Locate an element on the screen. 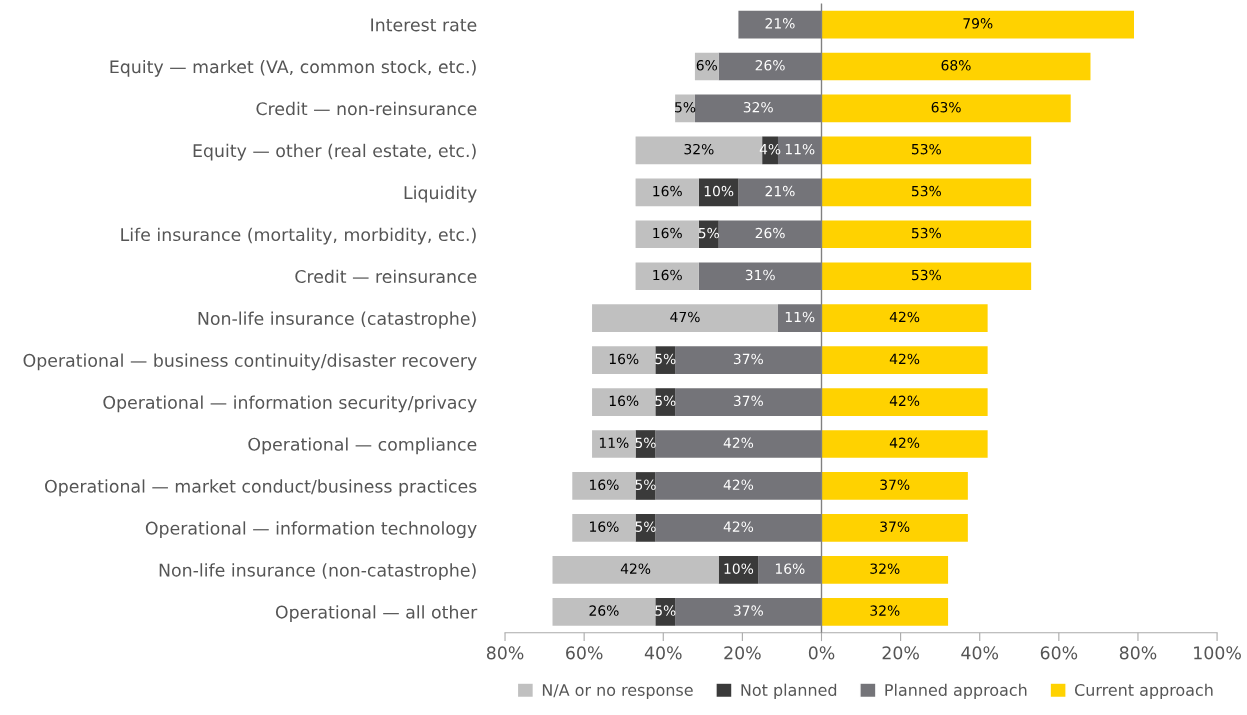 The height and width of the screenshot is (715, 1247). data-label: 6% is located at coordinates (707, 65).